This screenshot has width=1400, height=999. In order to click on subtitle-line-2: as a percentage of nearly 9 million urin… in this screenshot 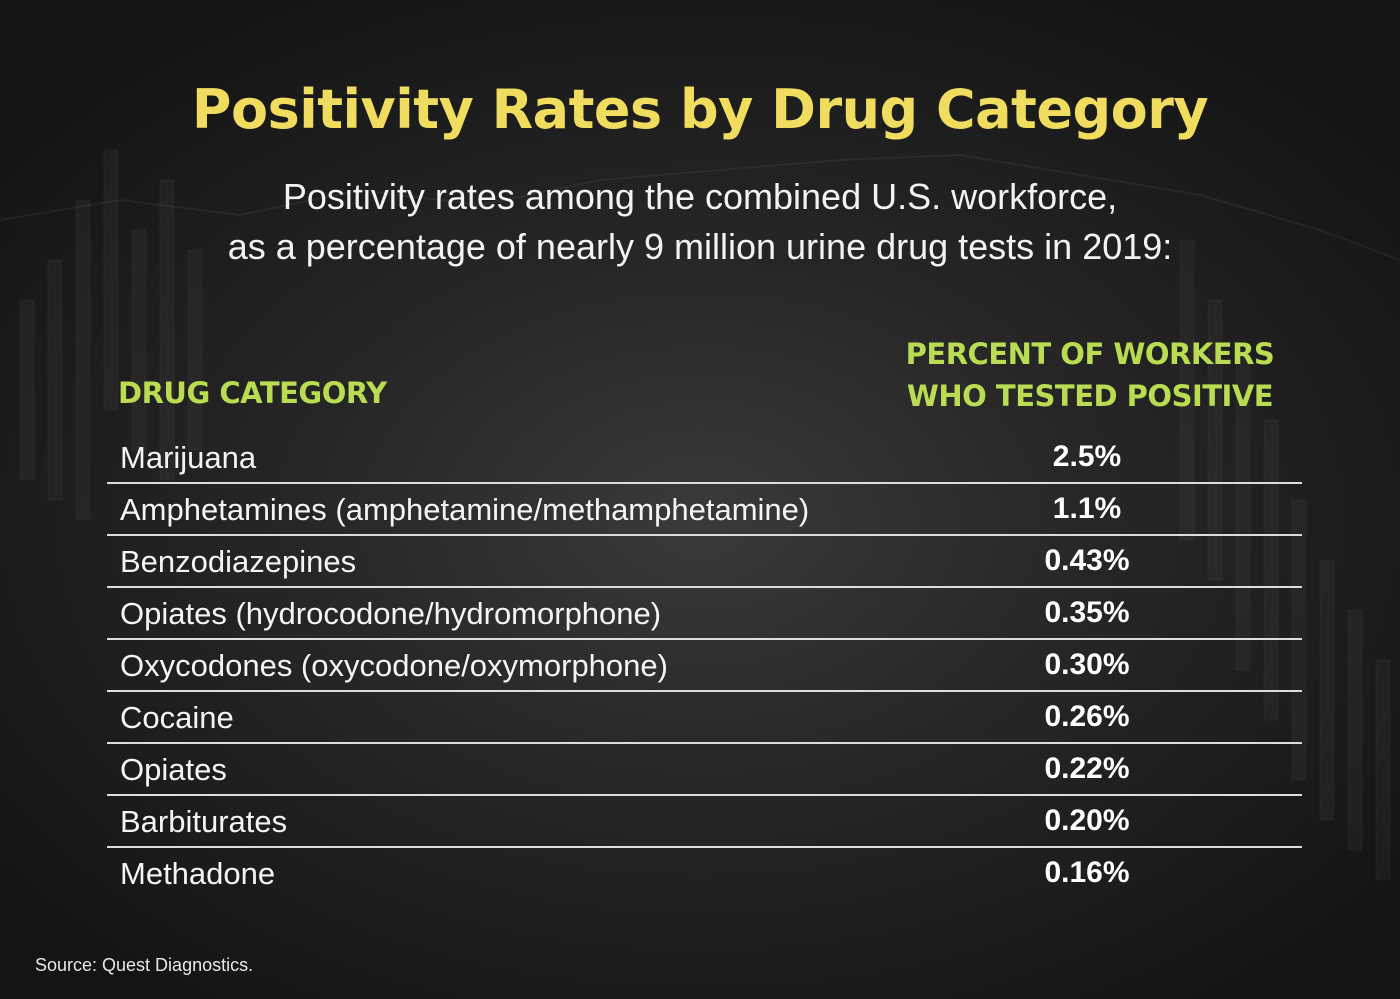, I will do `click(700, 246)`.